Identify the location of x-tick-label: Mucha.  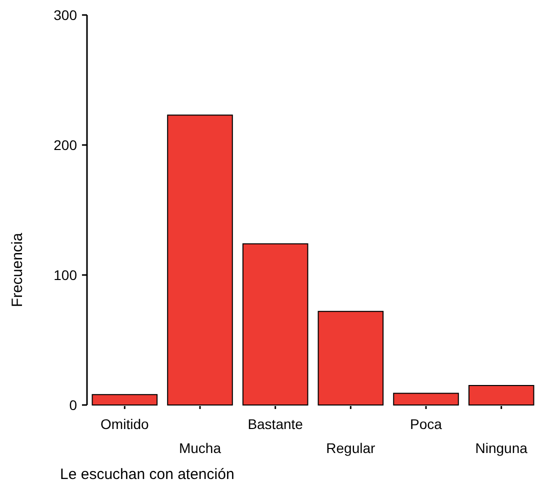
(200, 448).